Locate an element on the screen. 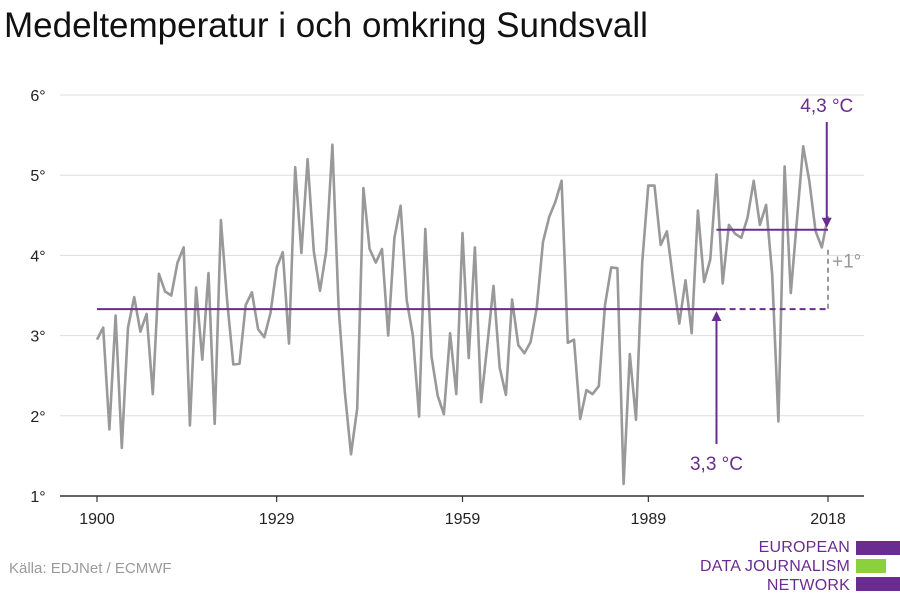 The height and width of the screenshot is (600, 900). chart-title: Medeltemperatur i och omkring Sundsvall is located at coordinates (326, 25).